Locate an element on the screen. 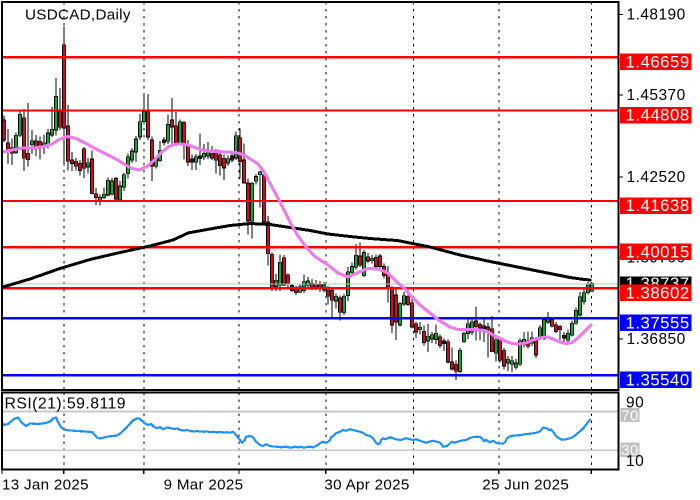 This screenshot has height=500, width=700. svg-text: RSI(21) 59.8119 is located at coordinates (66, 404).